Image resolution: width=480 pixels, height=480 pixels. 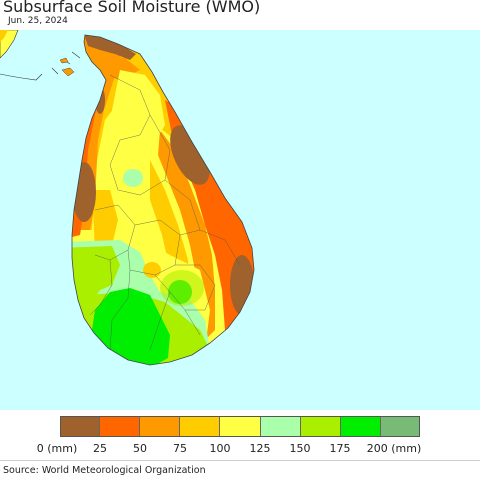 What do you see at coordinates (180, 448) in the screenshot?
I see `legend-label-75: 75` at bounding box center [180, 448].